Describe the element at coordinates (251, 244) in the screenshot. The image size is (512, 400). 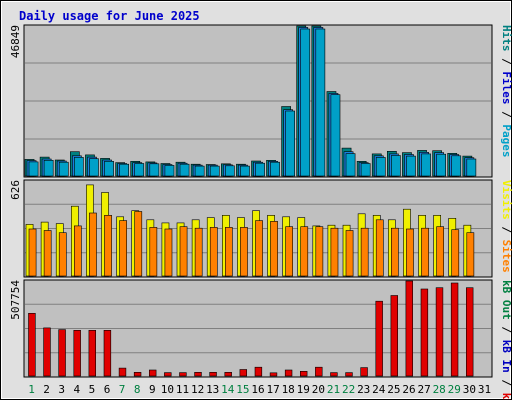
I see `series-sites` at that location.